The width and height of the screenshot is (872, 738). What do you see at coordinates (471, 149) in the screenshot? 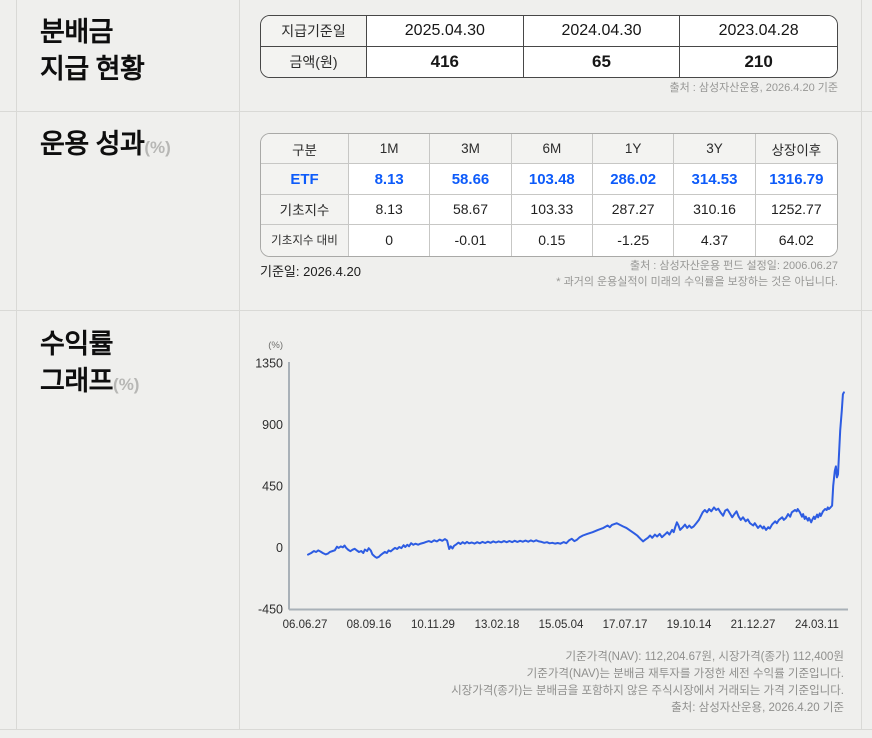
I see `header-cell: 3M` at bounding box center [471, 149].